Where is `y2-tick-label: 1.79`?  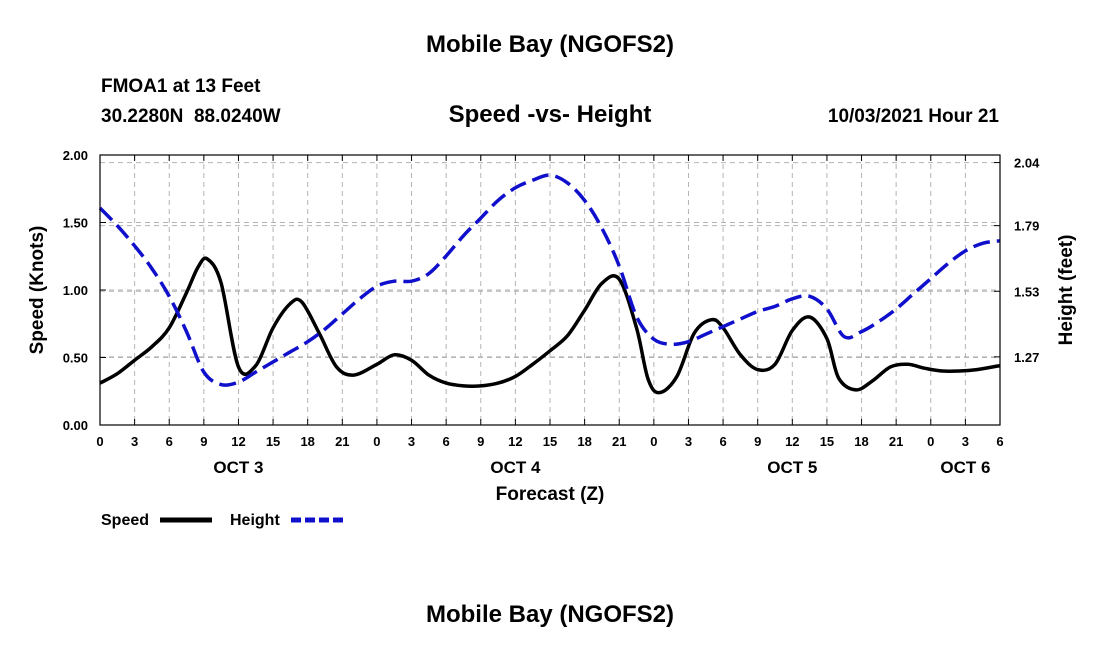
y2-tick-label: 1.79 is located at coordinates (1026, 226).